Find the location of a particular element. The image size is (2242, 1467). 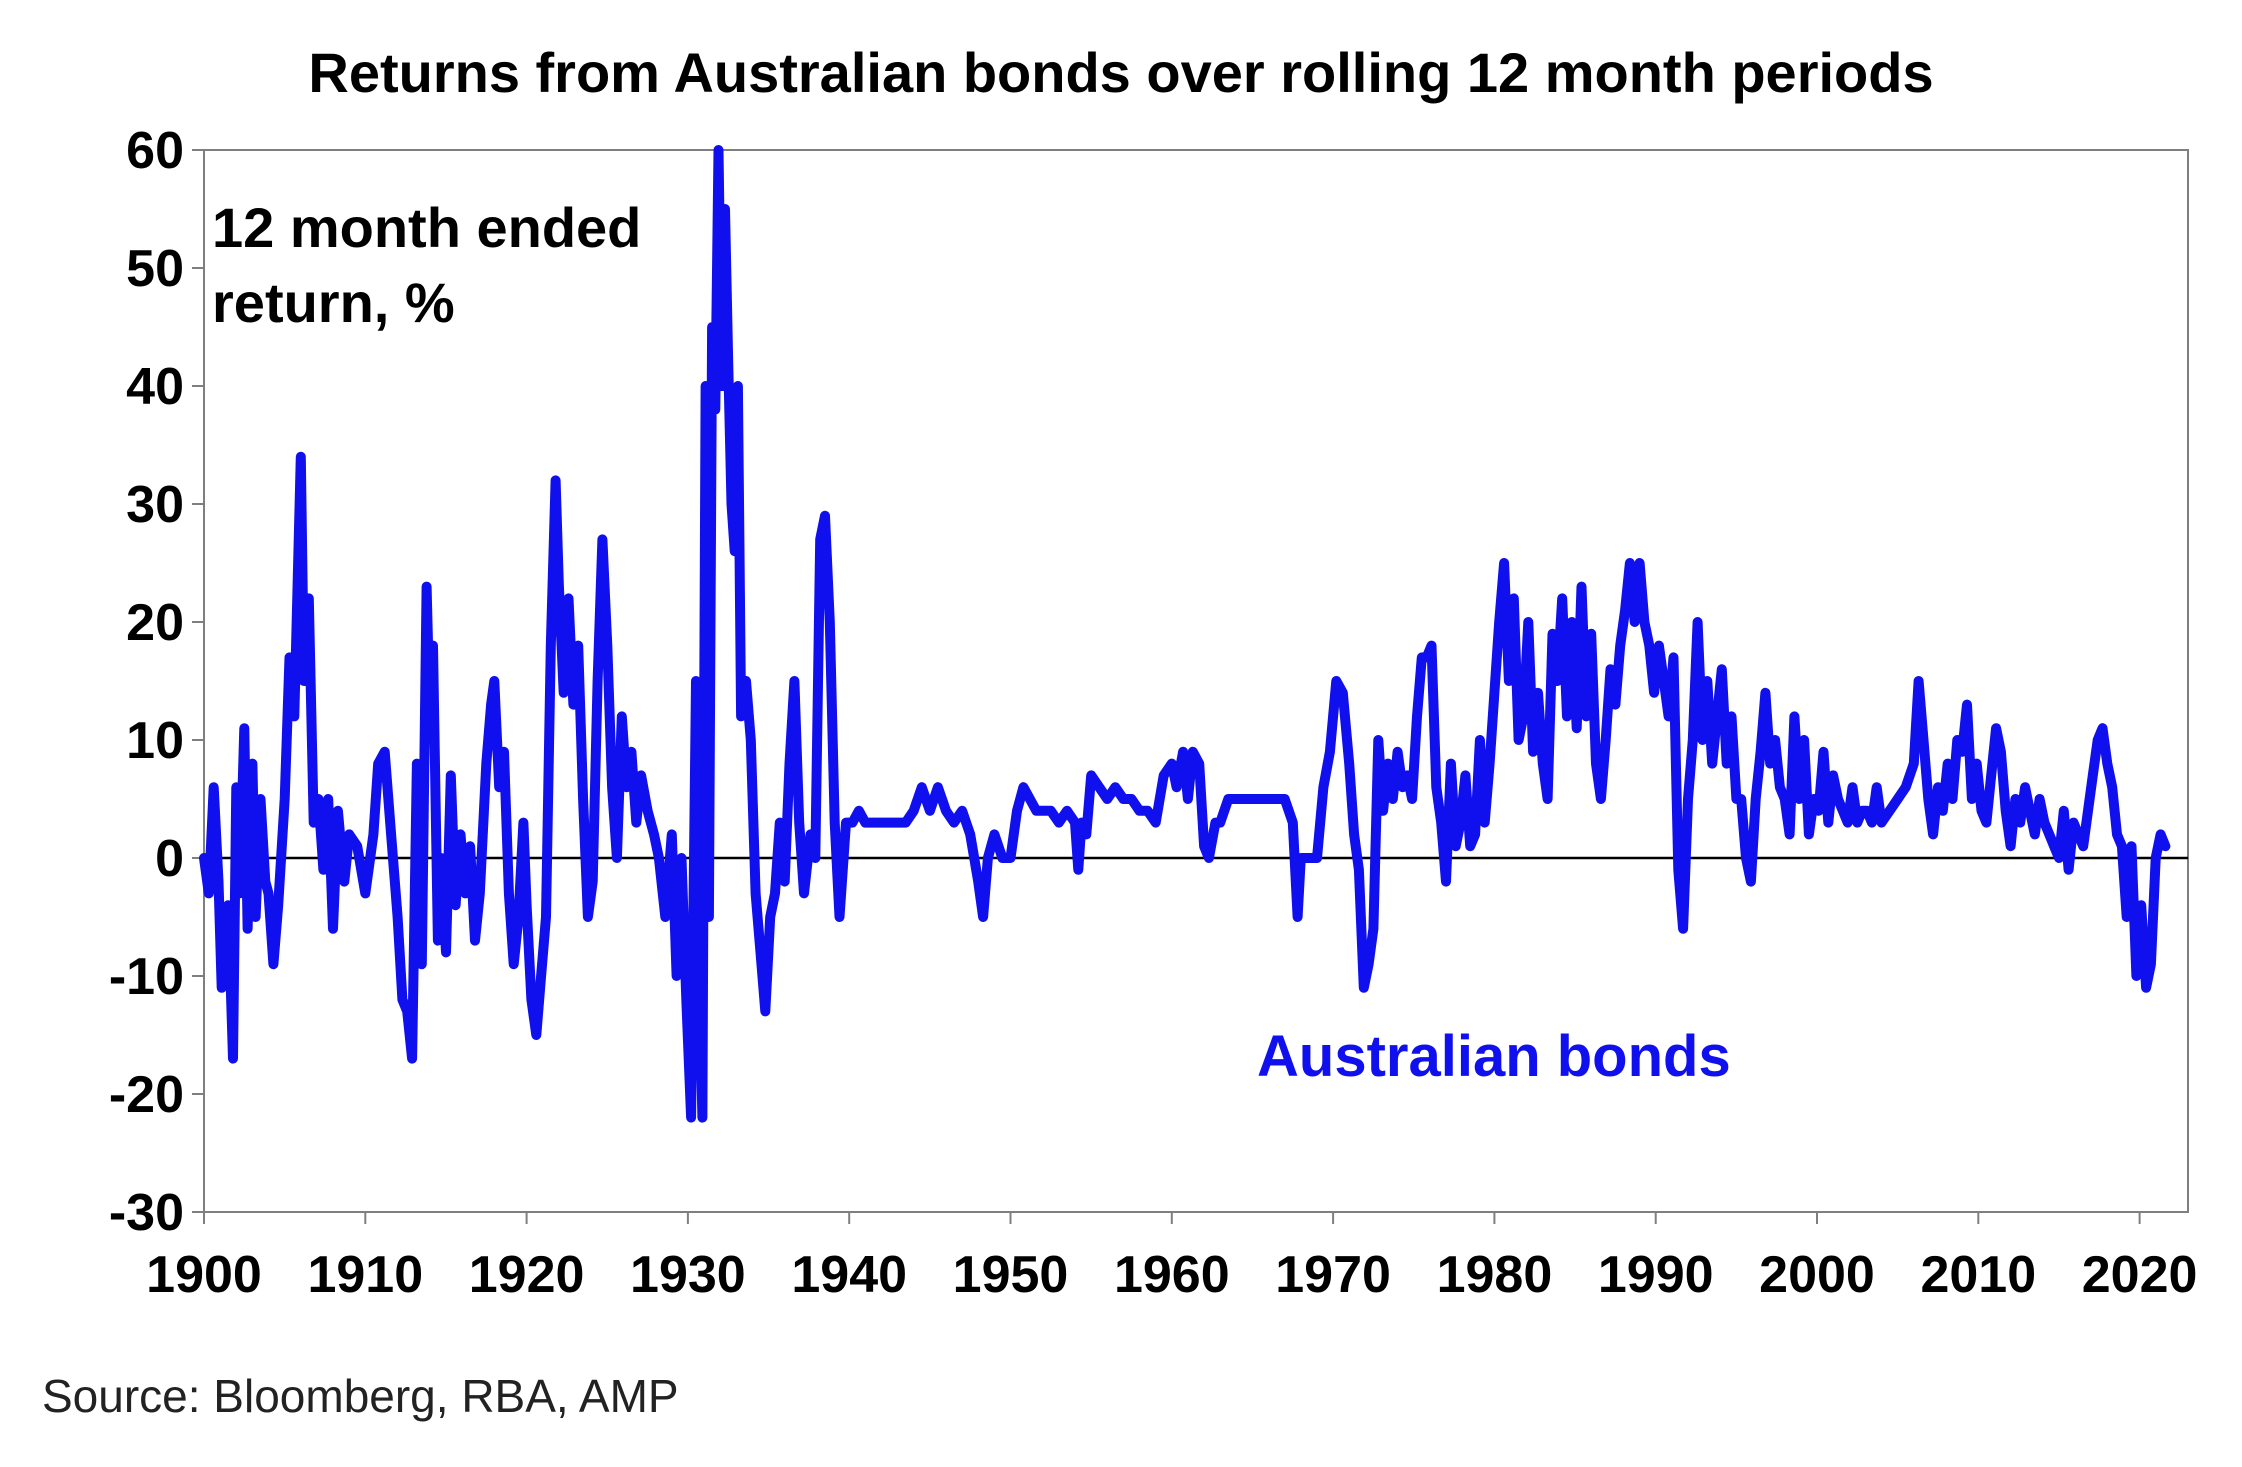

y-axis-label-line-2: return, % is located at coordinates (333, 302).